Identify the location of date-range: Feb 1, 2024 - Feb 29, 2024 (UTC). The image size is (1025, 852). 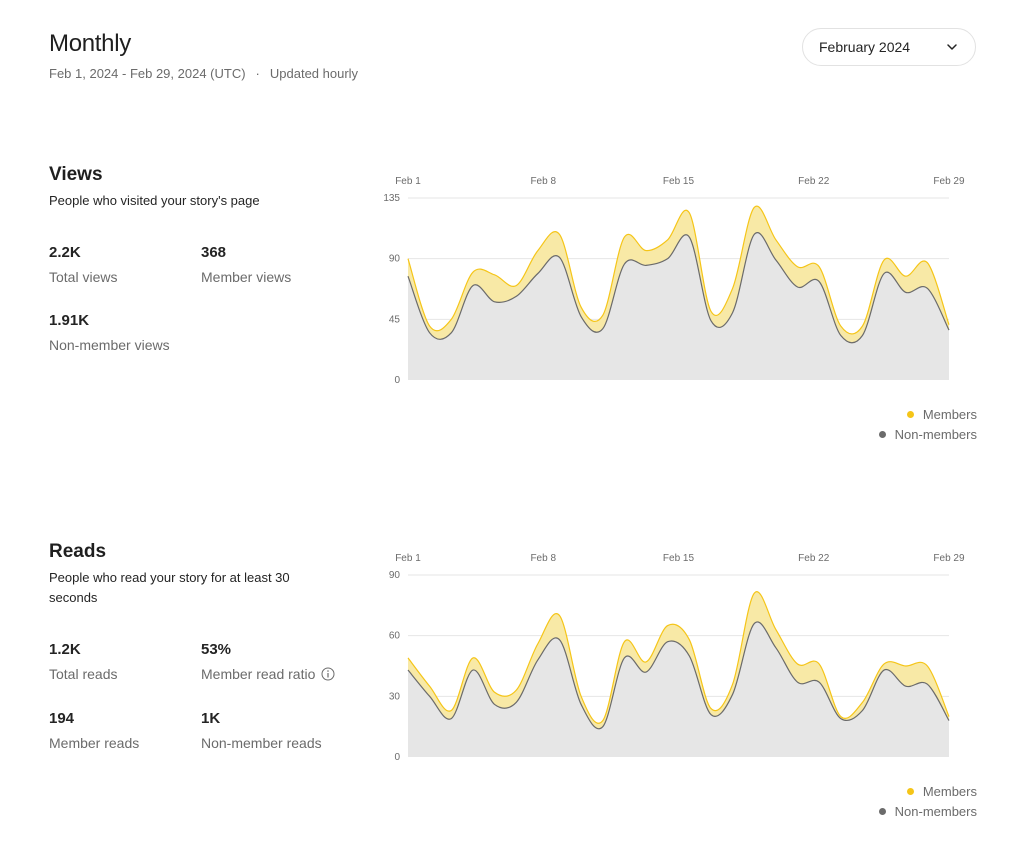
(147, 73).